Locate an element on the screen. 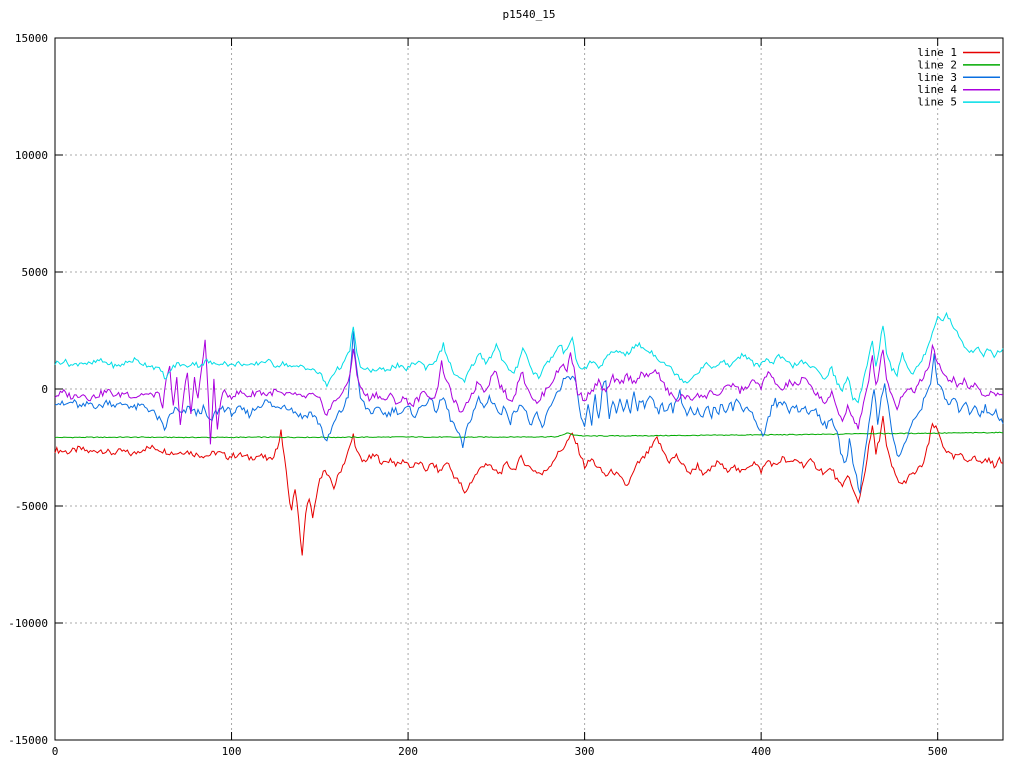 The image size is (1024, 768). legend-label: line 4 is located at coordinates (937, 89).